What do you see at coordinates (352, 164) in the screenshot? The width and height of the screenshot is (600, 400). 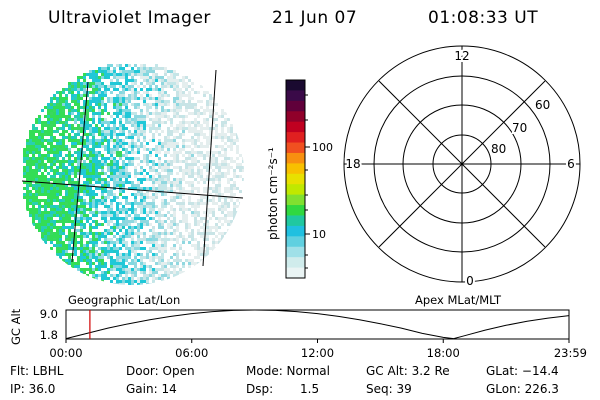 I see `mlt-label-18: 18` at bounding box center [352, 164].